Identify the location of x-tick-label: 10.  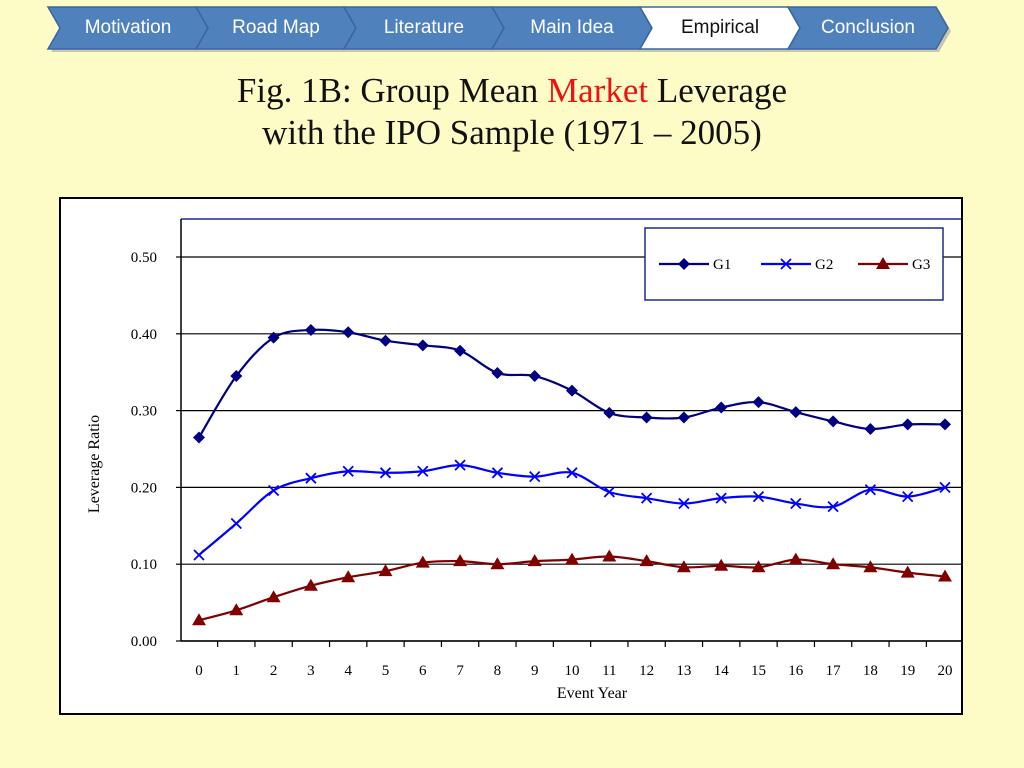
(572, 671).